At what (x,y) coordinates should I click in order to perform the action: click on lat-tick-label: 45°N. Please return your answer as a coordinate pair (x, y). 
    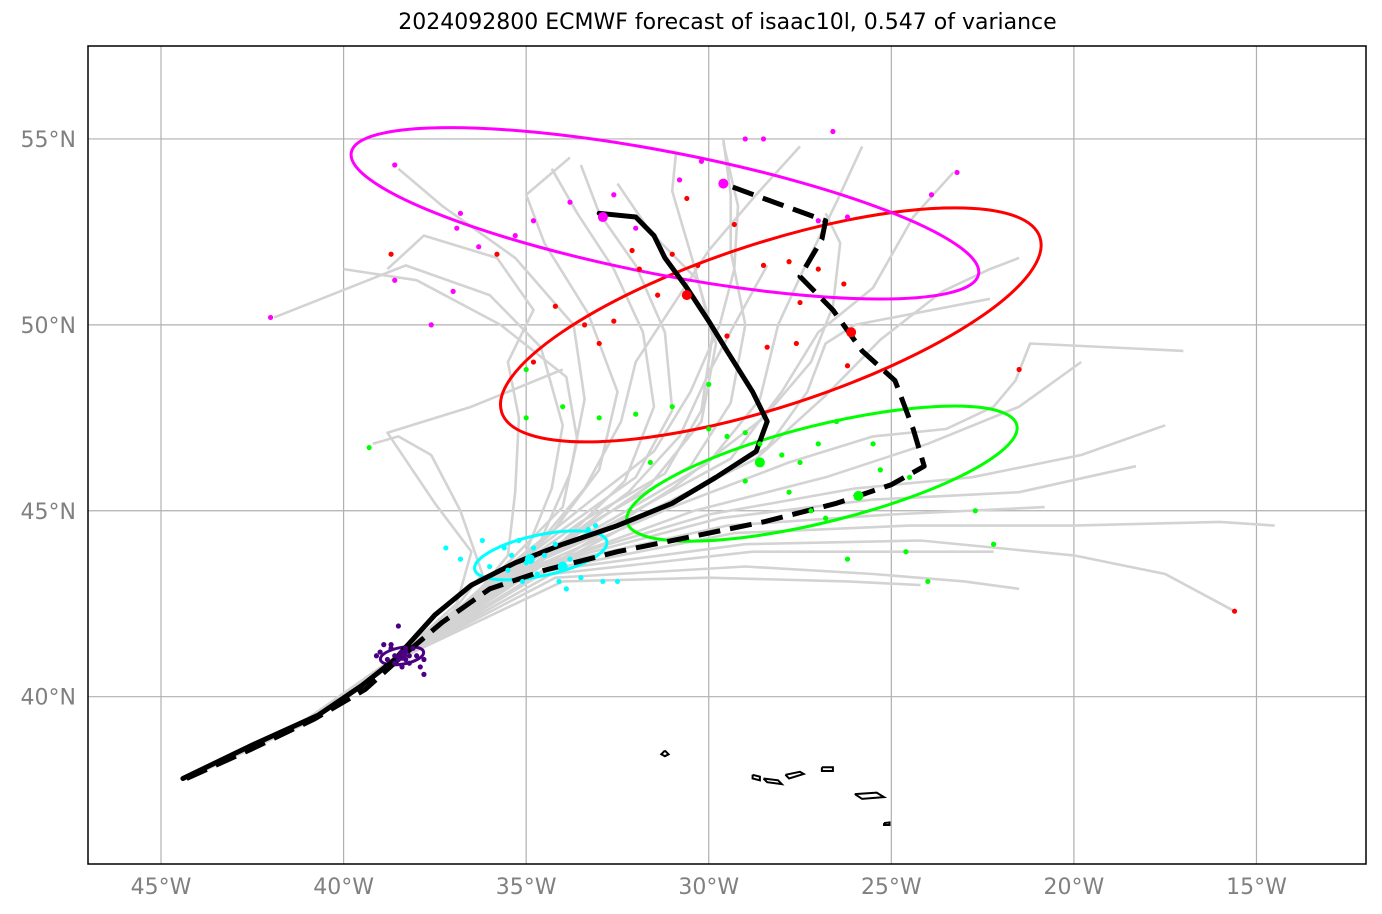
    Looking at the image, I should click on (48, 512).